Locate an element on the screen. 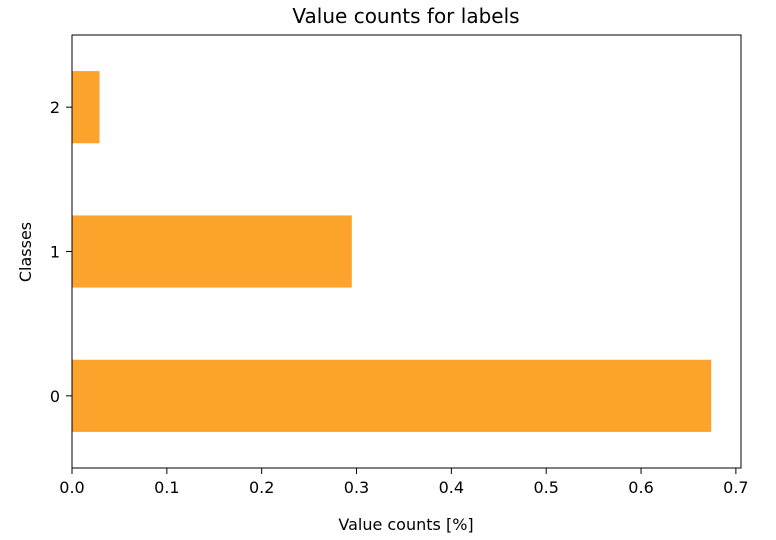 The image size is (776, 540). x-axis-ticks: 0.0 0.1 0.2 0.3 0.4 0.5 0.6 0.7 is located at coordinates (404, 482).